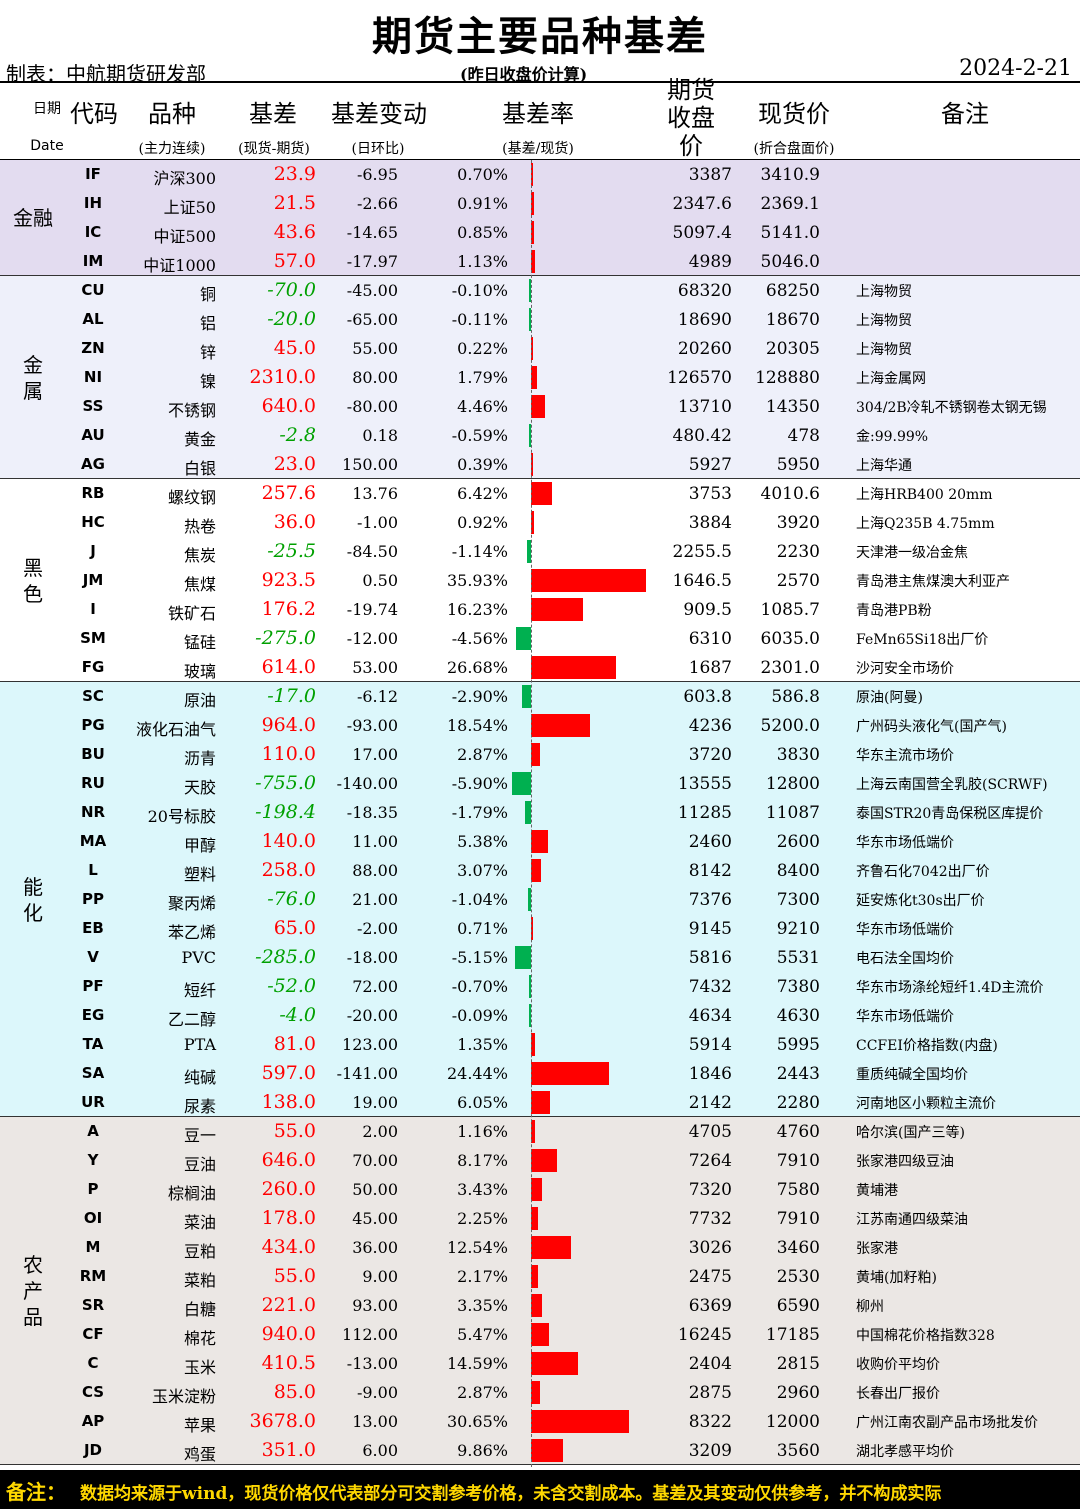 This screenshot has height=1509, width=1080. Describe the element at coordinates (479, 812) in the screenshot. I see `rate-cell: -1.79%` at that location.